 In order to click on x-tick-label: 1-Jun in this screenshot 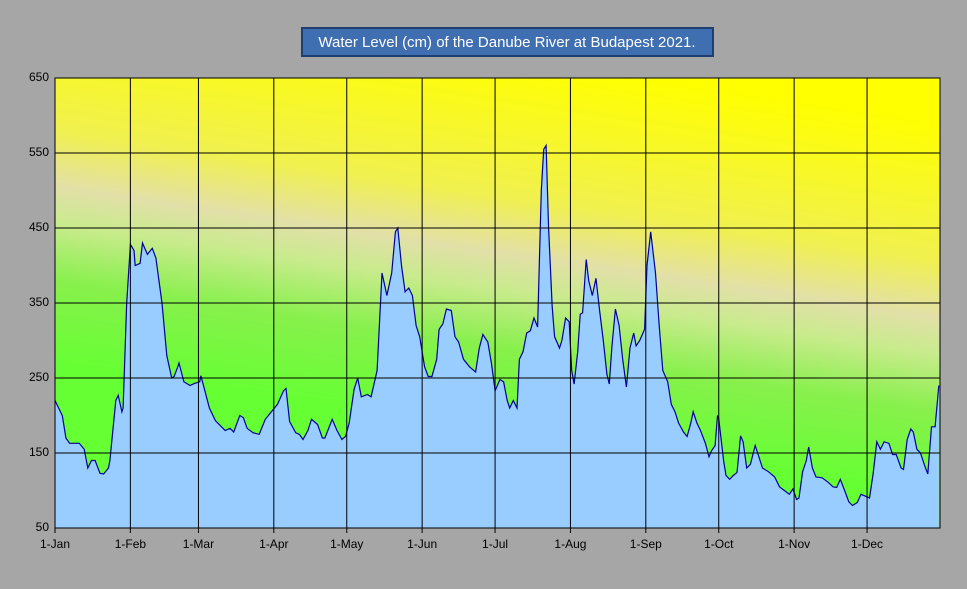, I will do `click(422, 544)`.